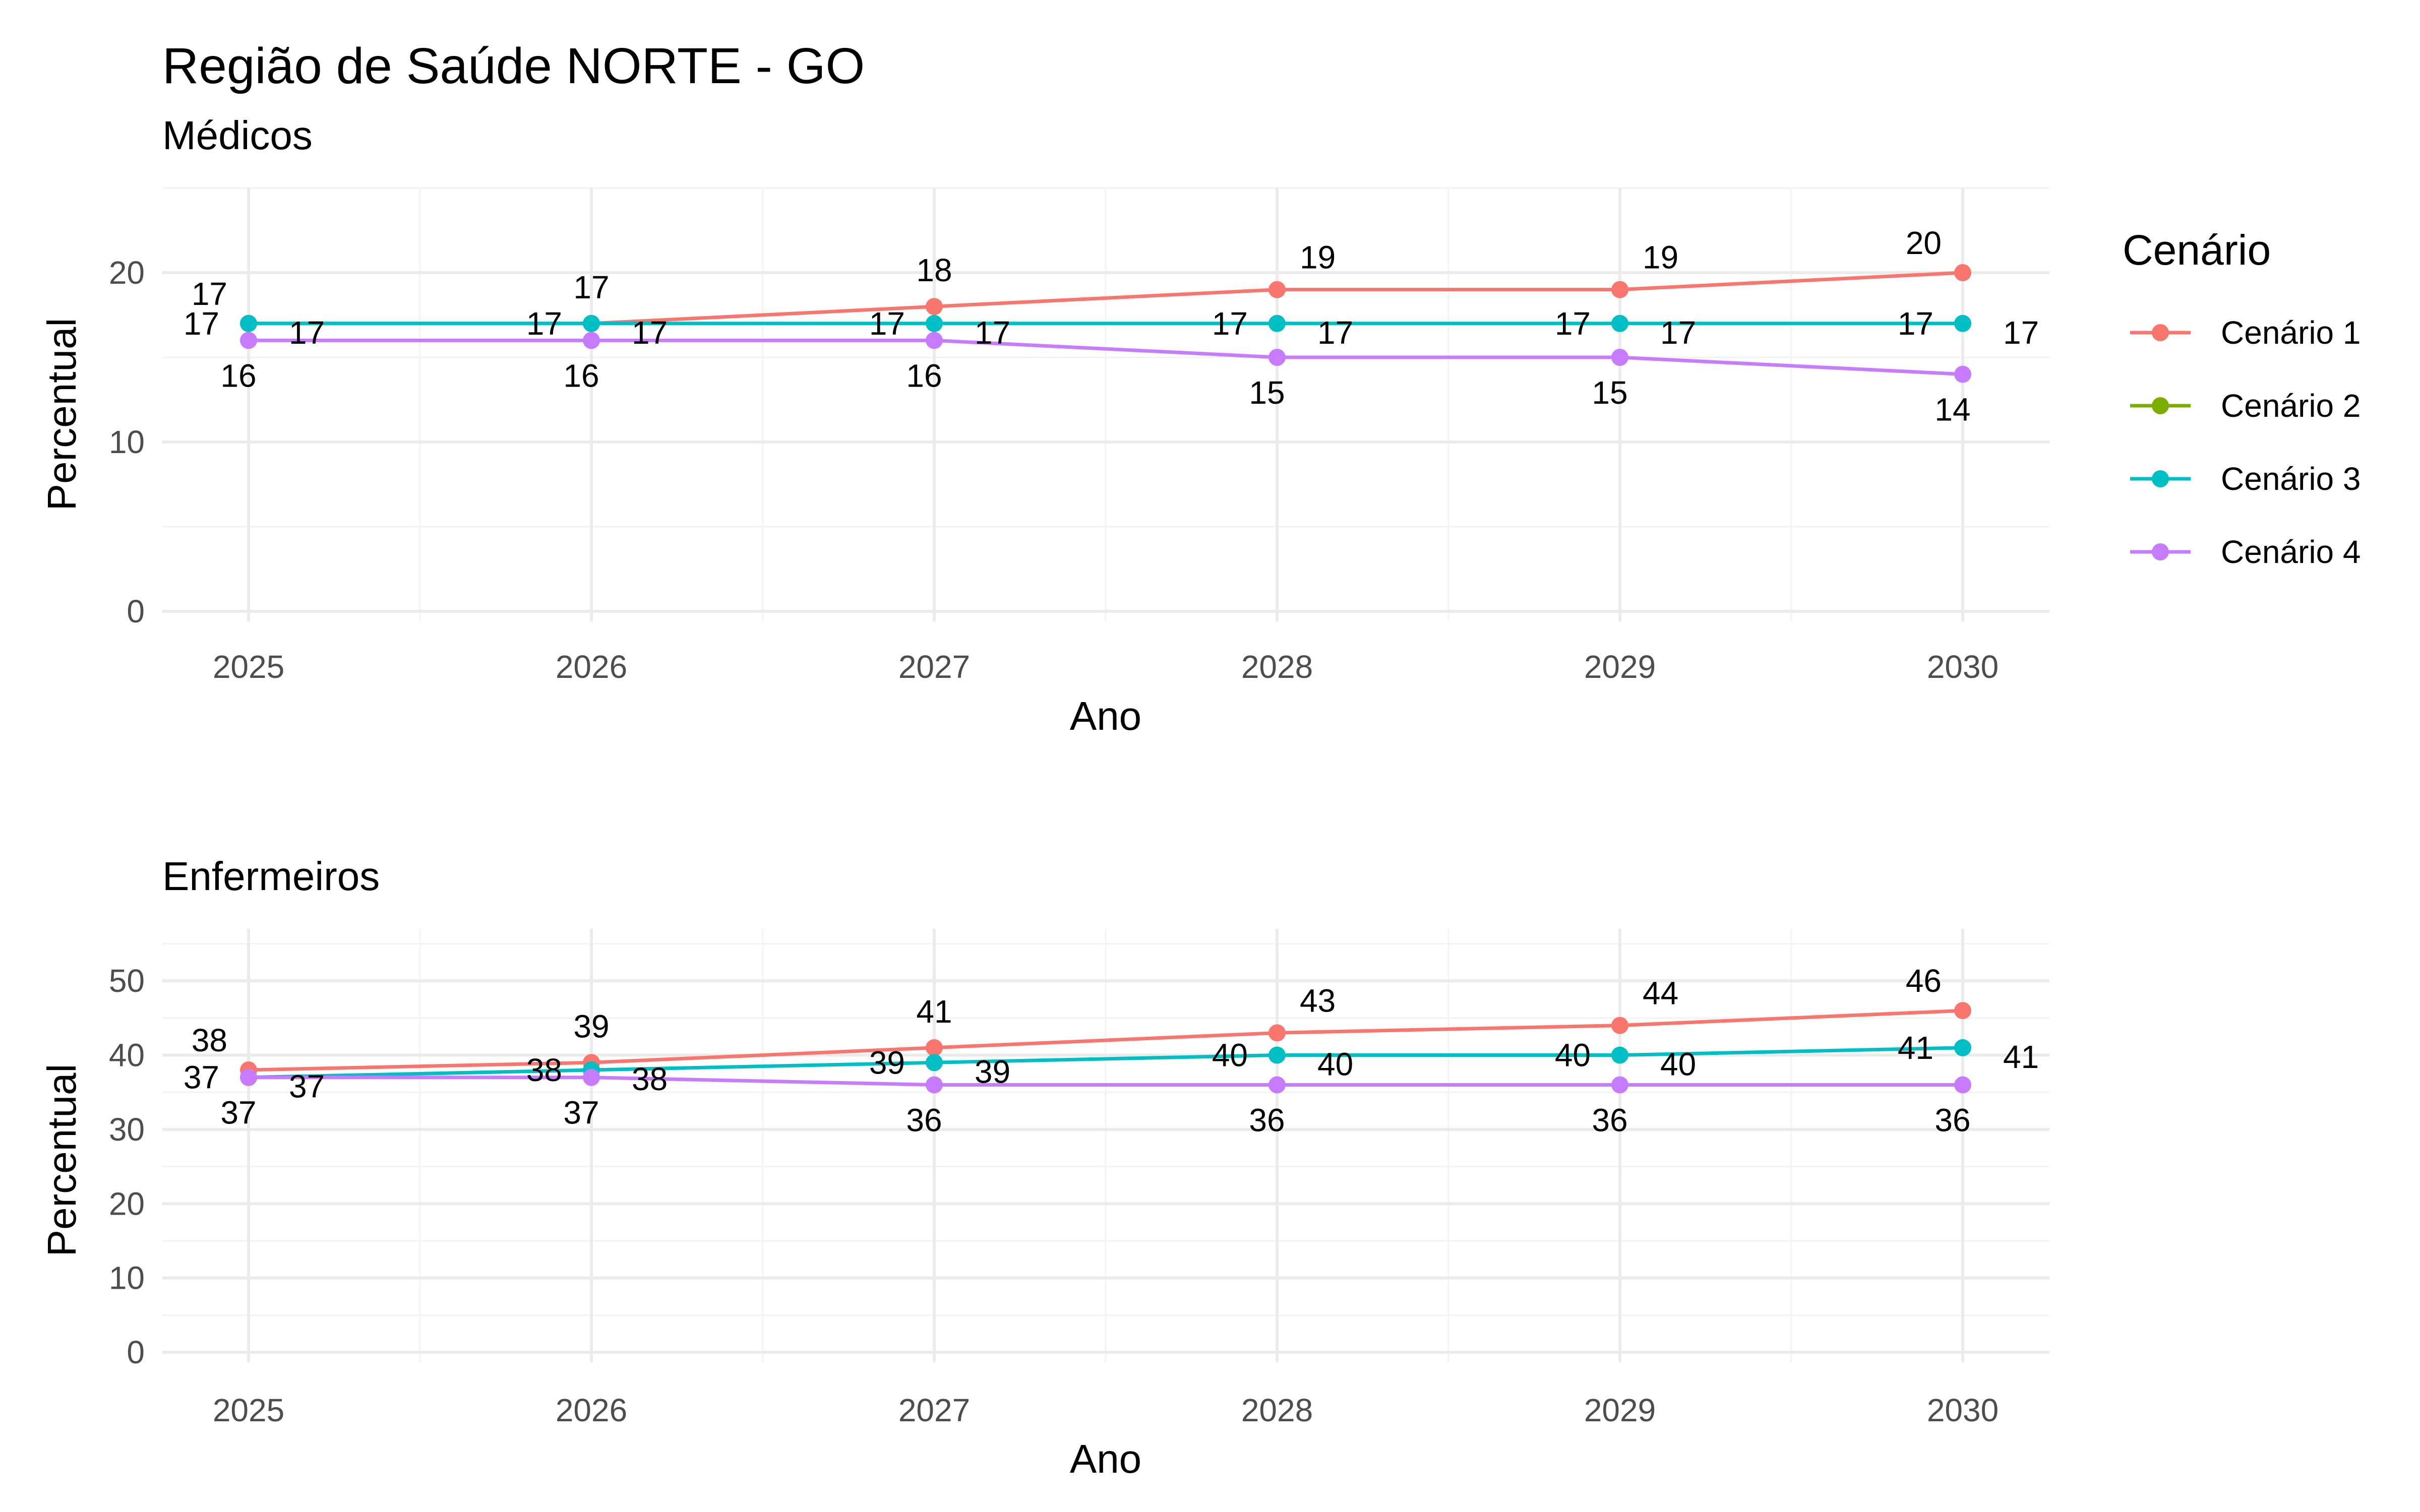 This screenshot has width=2420, height=1512. What do you see at coordinates (1924, 243) in the screenshot?
I see `data-label-cenario-1: 20` at bounding box center [1924, 243].